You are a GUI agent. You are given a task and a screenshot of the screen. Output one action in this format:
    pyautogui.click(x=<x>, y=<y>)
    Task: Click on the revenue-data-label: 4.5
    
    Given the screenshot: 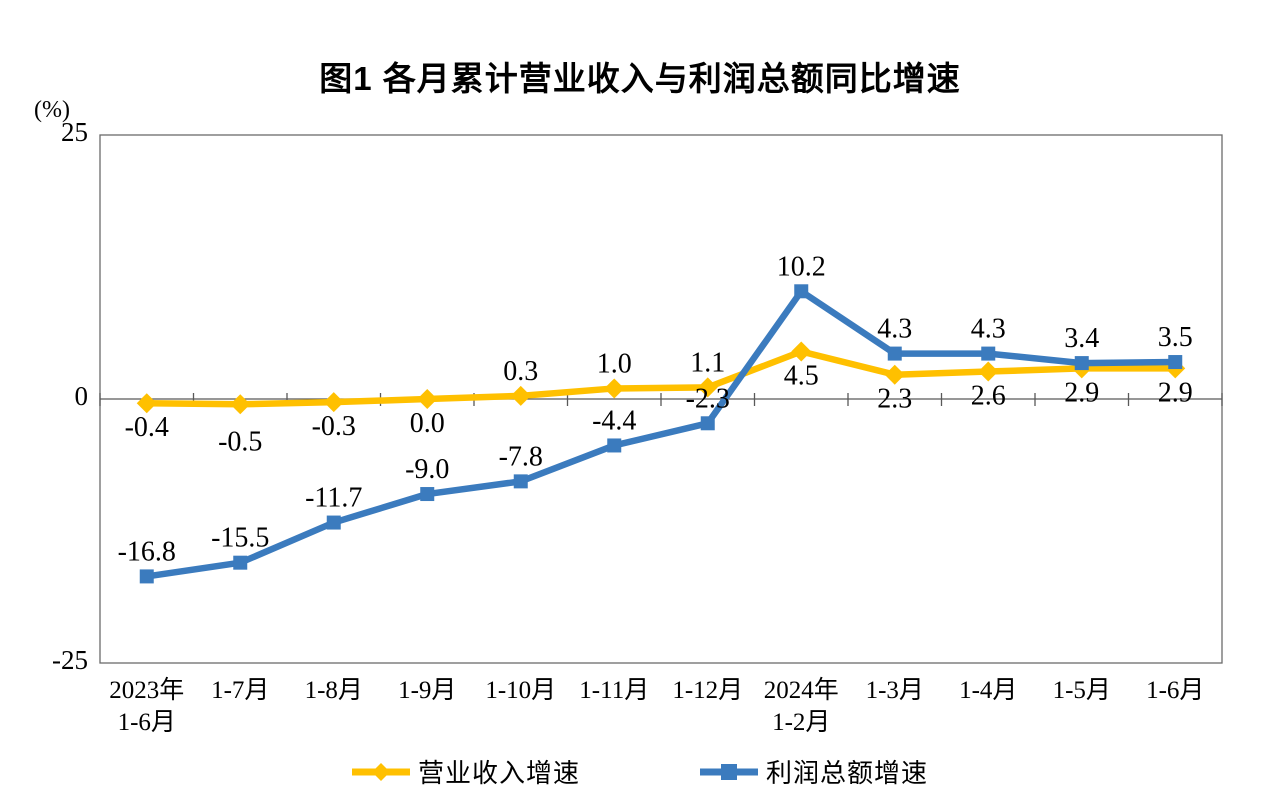 What is the action you would take?
    pyautogui.click(x=801, y=375)
    